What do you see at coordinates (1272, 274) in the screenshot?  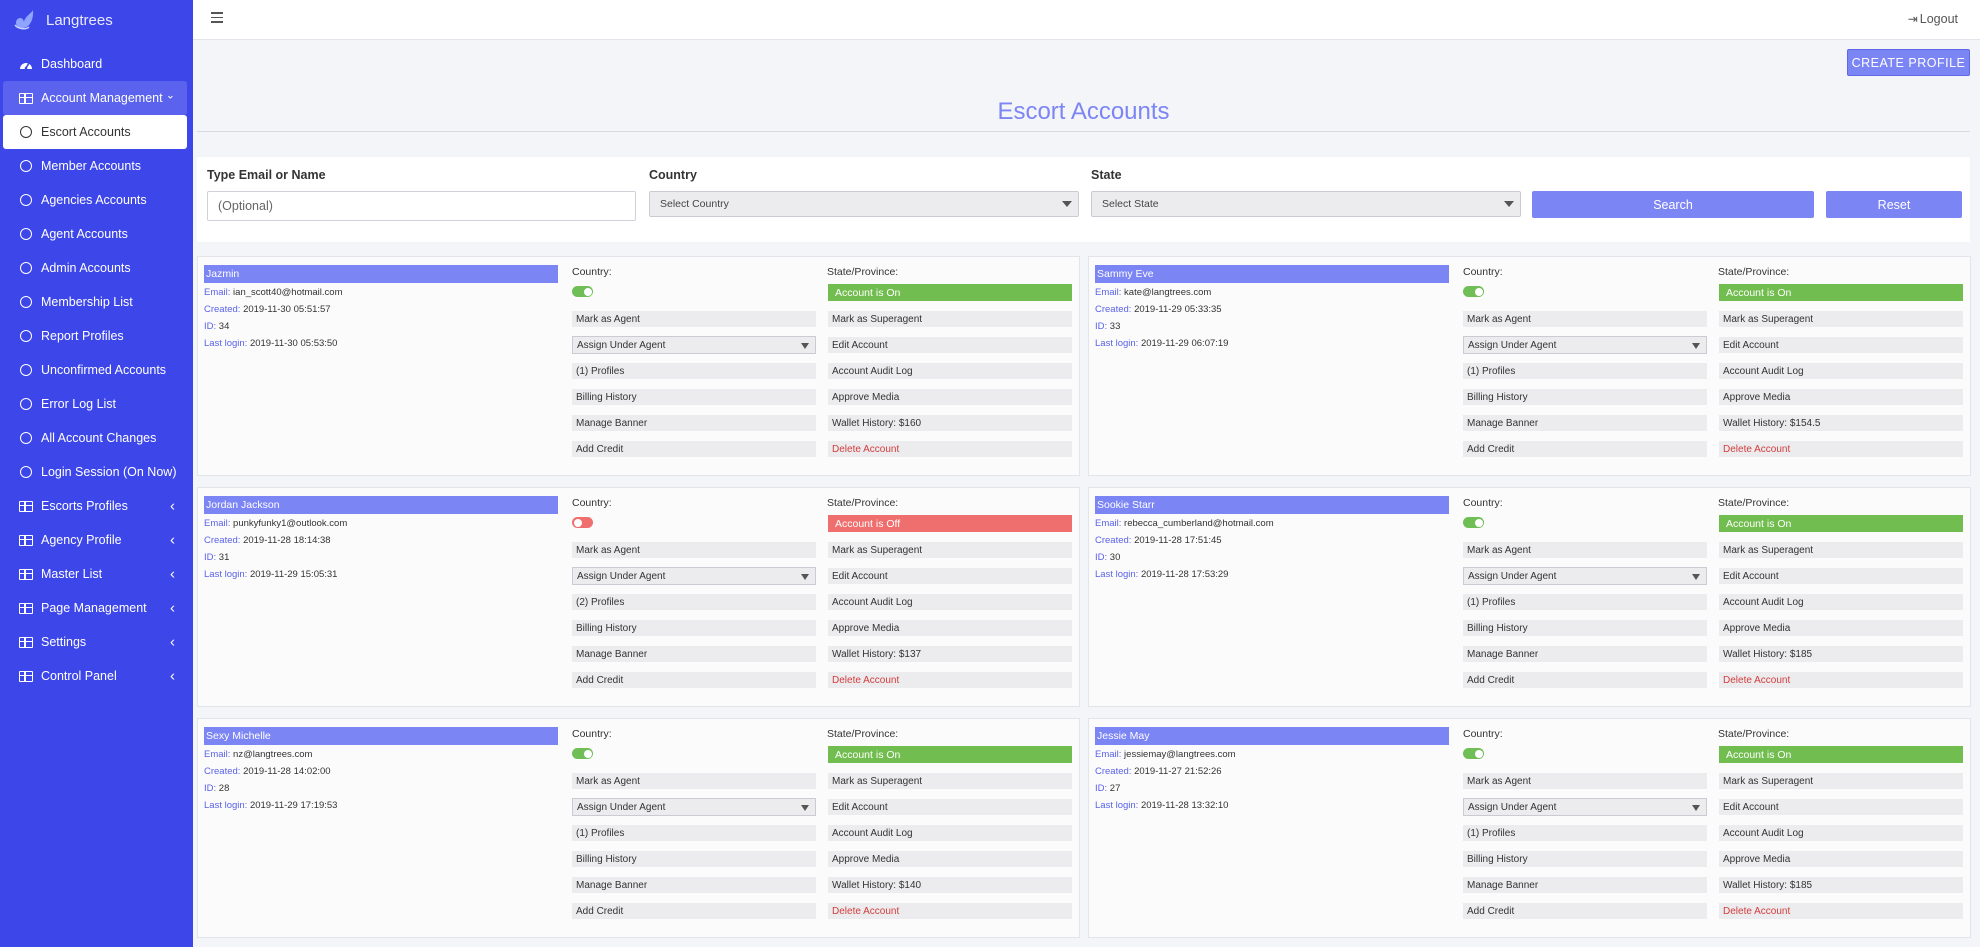 I see `account-name: Sammy Eve` at bounding box center [1272, 274].